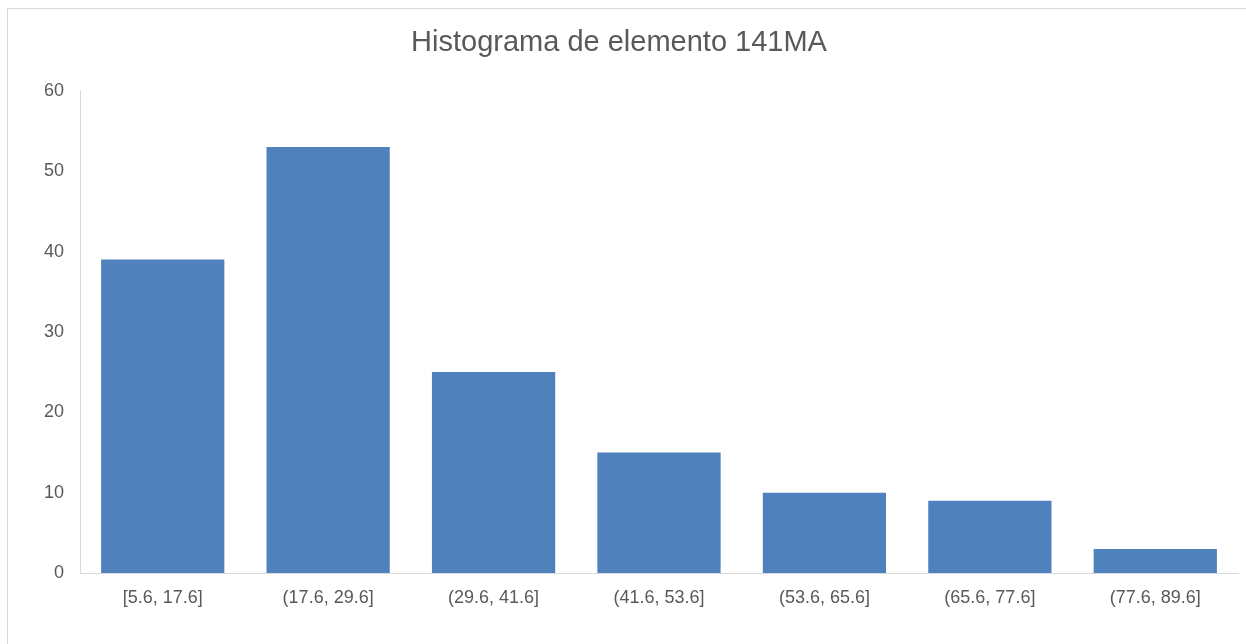 This screenshot has height=644, width=1246. Describe the element at coordinates (619, 41) in the screenshot. I see `chart-title: Histograma de elemento 141MA` at that location.